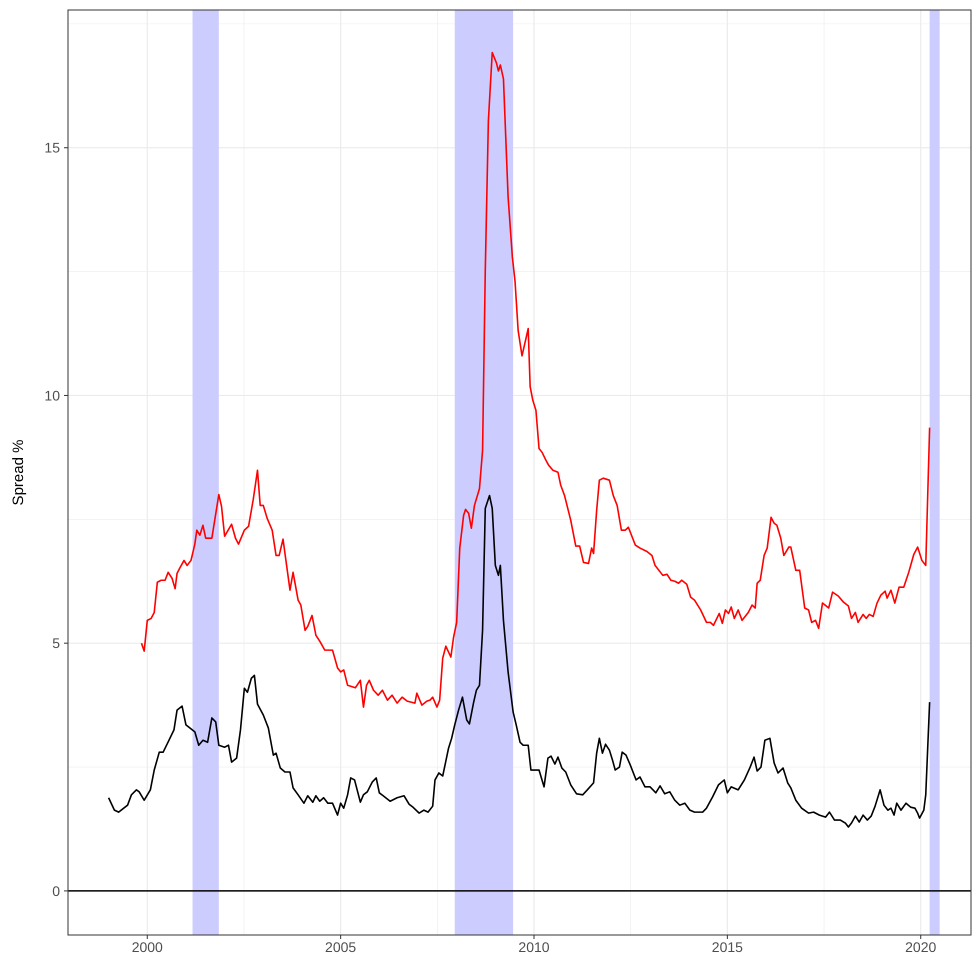 This screenshot has width=980, height=963. What do you see at coordinates (340, 947) in the screenshot?
I see `x-tick-label: 2005` at bounding box center [340, 947].